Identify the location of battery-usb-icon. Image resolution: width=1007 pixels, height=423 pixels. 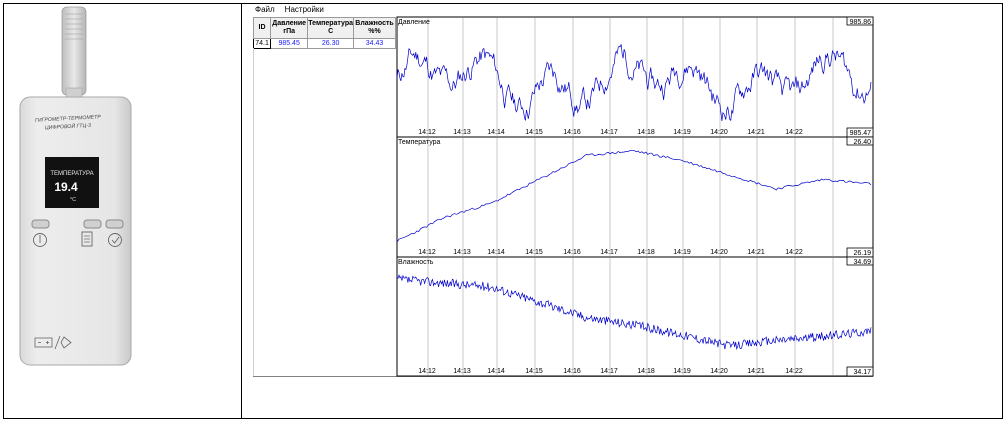
(53, 342).